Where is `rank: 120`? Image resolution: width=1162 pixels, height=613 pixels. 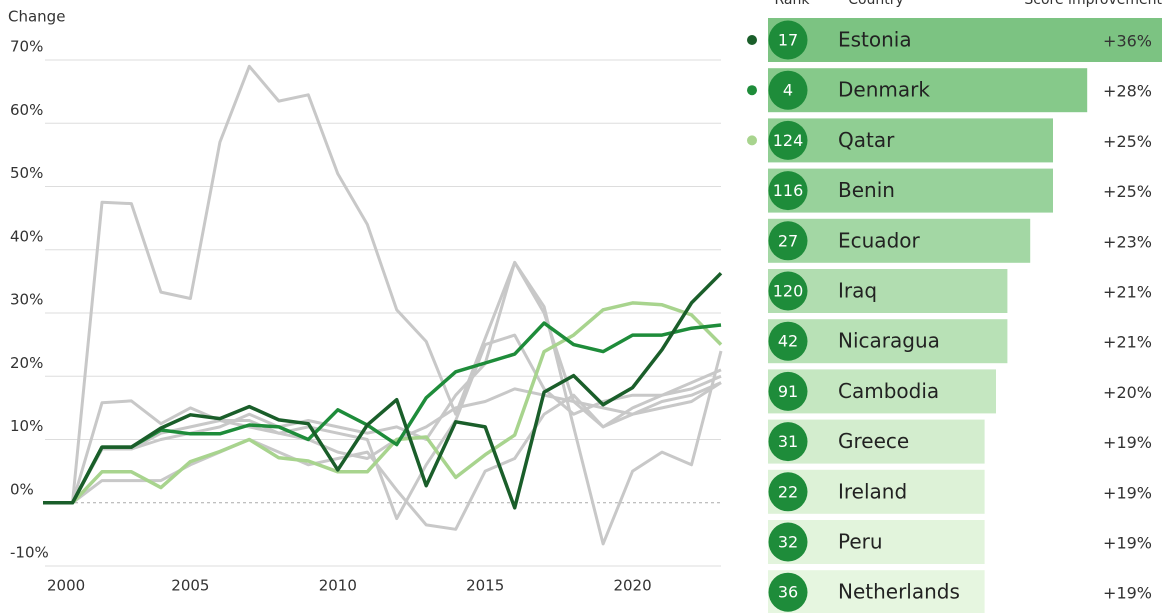
rank: 120 is located at coordinates (788, 291).